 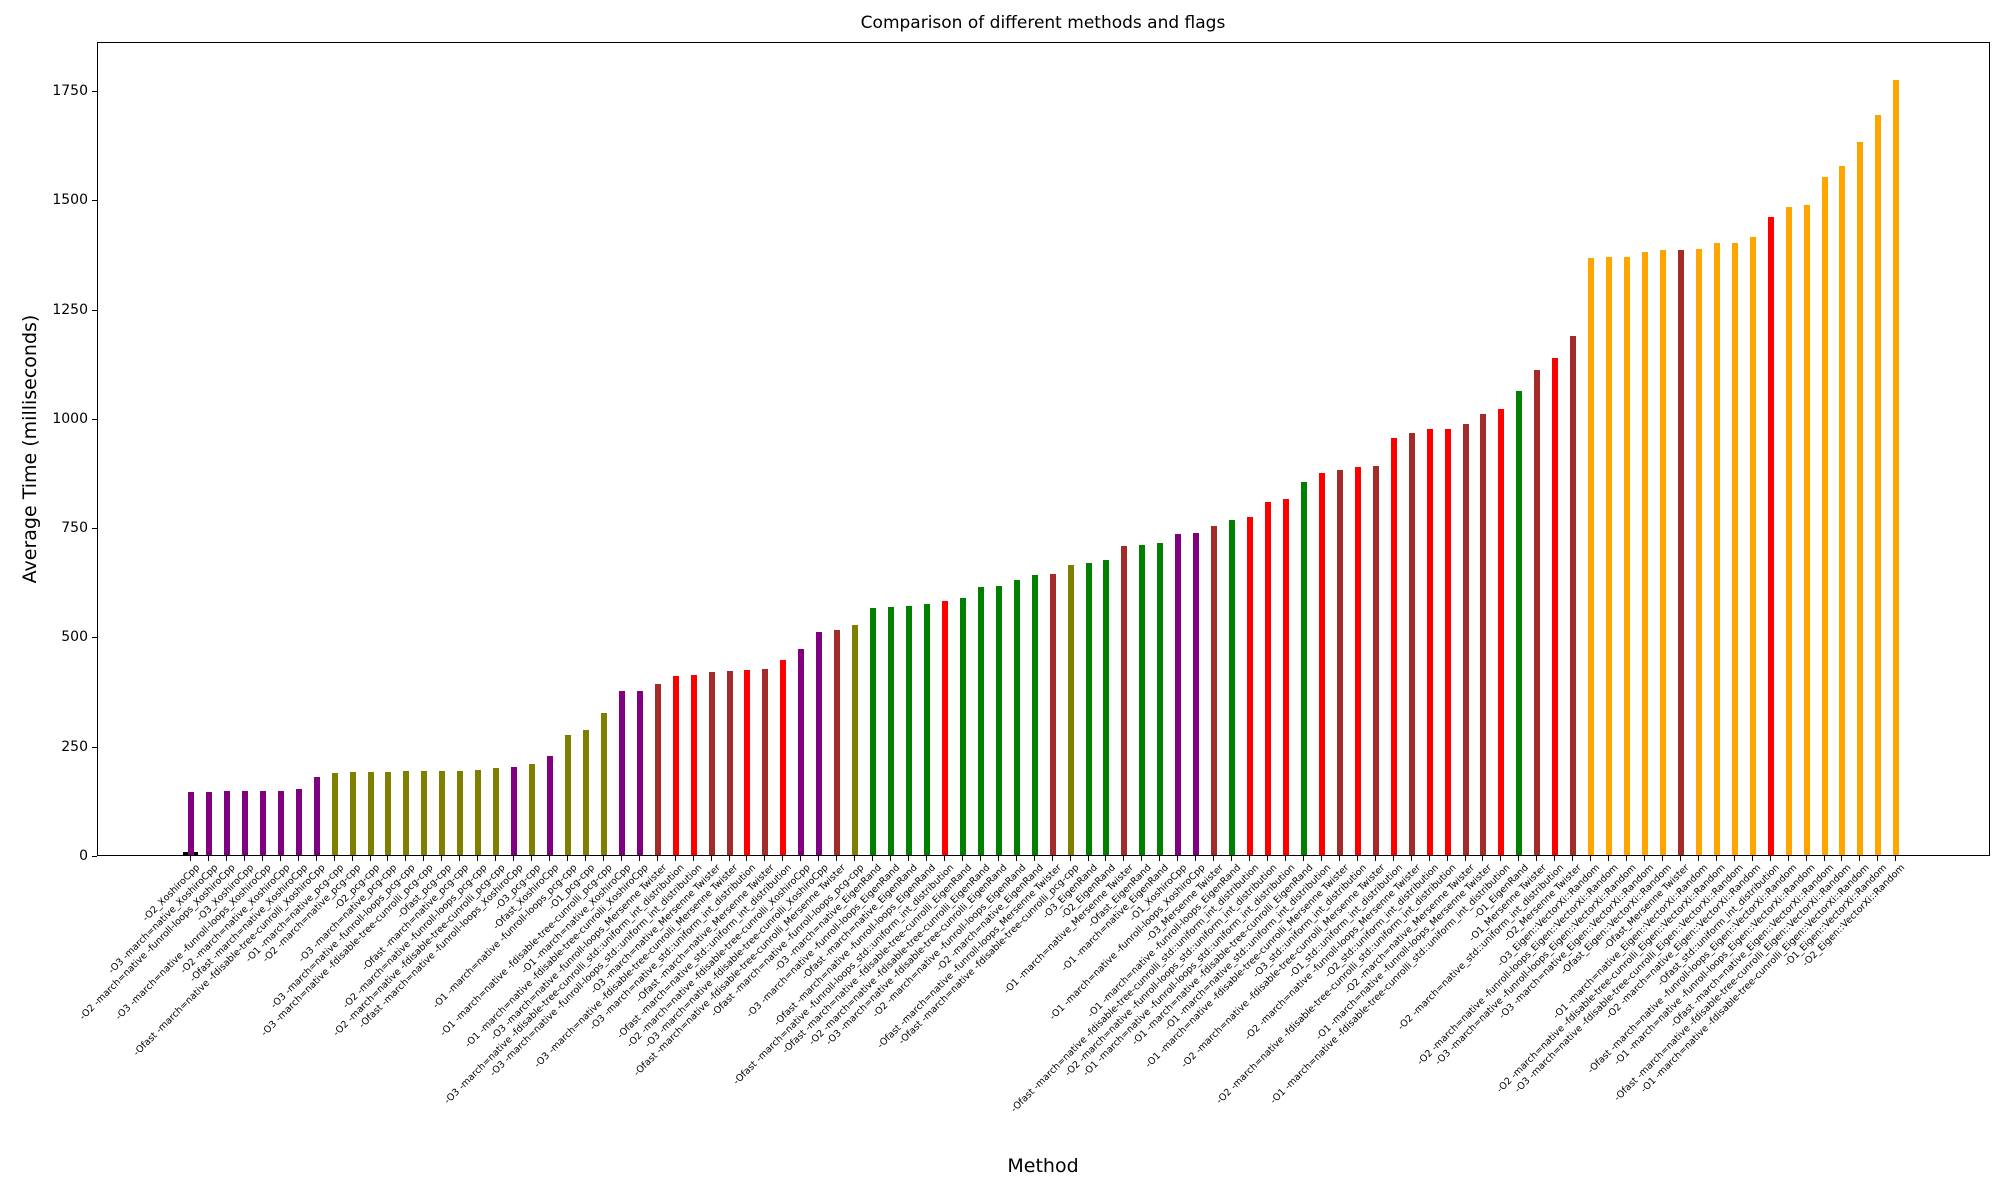 I want to click on y-tick-label: 750, so click(x=74, y=528).